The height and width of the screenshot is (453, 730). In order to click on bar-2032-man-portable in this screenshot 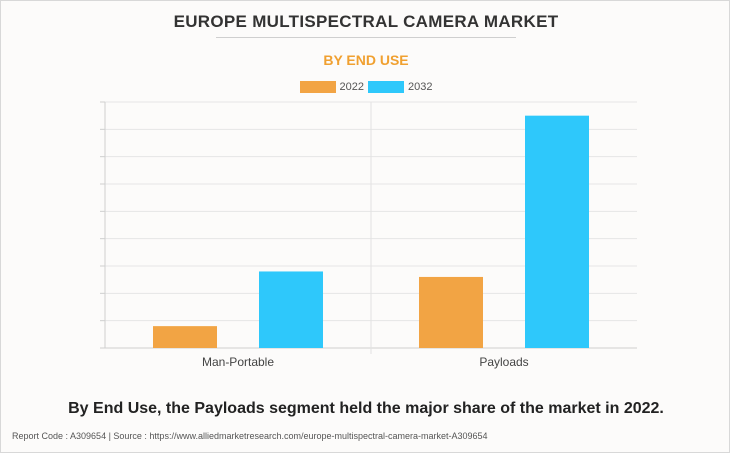, I will do `click(291, 309)`.